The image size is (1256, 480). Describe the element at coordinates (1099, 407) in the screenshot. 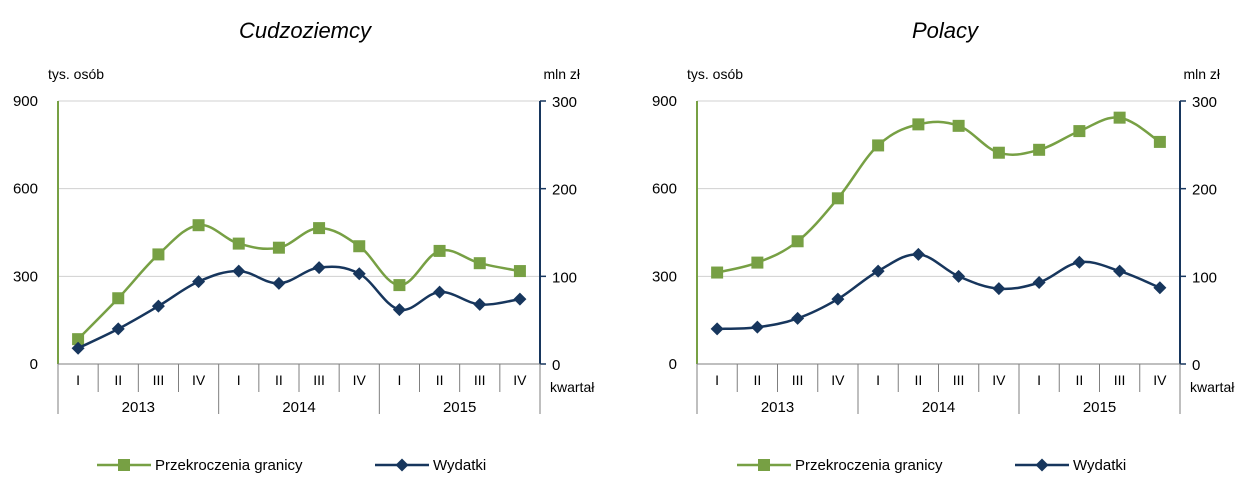

I see `year-label: 2015` at that location.